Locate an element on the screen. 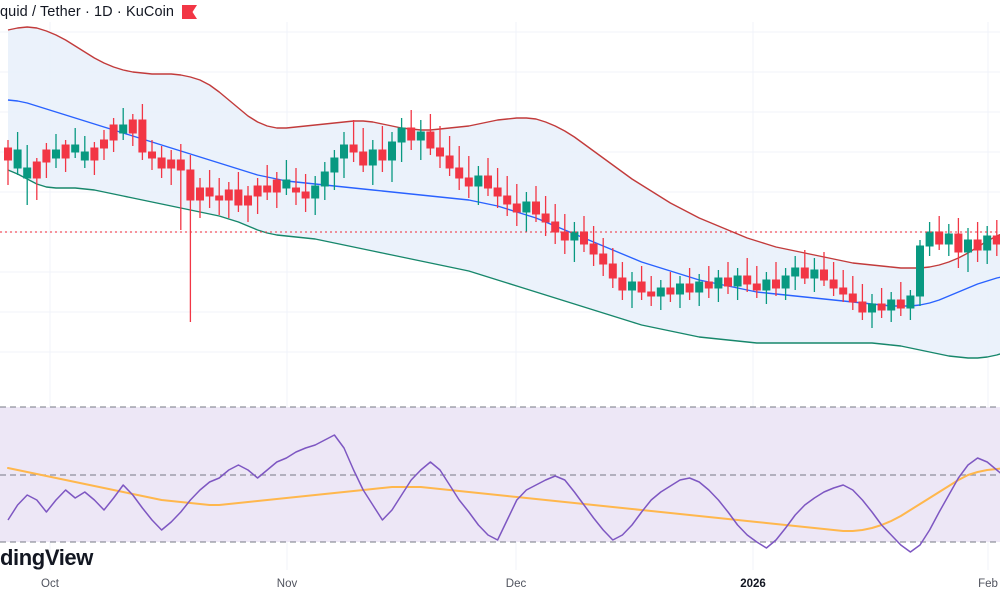 This screenshot has width=1000, height=600. x-axis-tick: Oct is located at coordinates (50, 584).